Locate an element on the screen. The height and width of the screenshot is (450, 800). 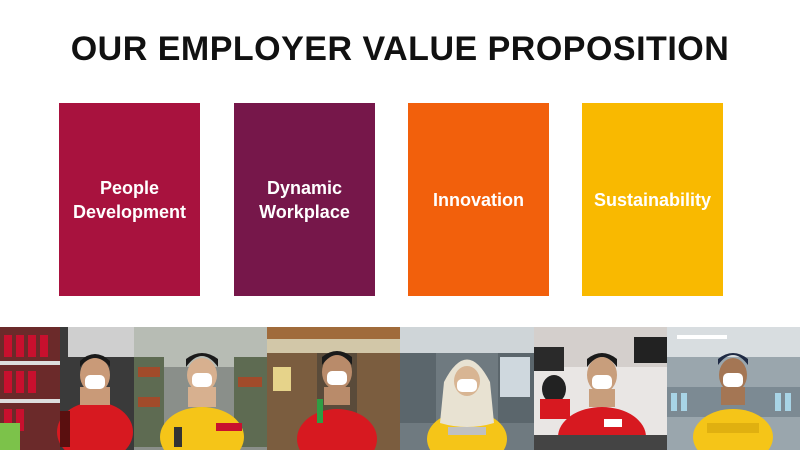
pillar-sustainability: Sustainability is located at coordinates (652, 199).